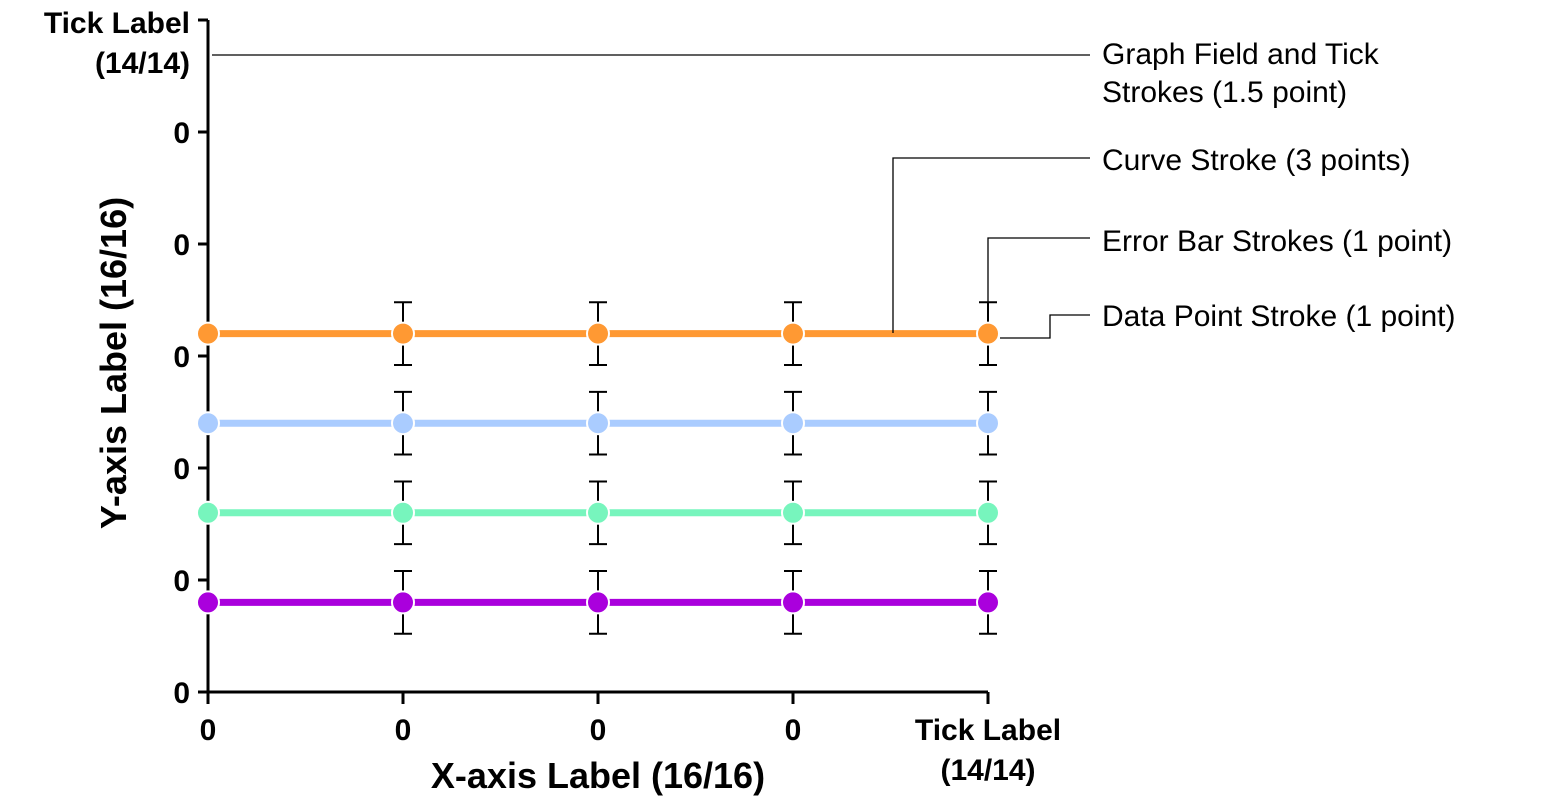  What do you see at coordinates (598, 775) in the screenshot?
I see `x-axis-title: X-axis Label (16/16)` at bounding box center [598, 775].